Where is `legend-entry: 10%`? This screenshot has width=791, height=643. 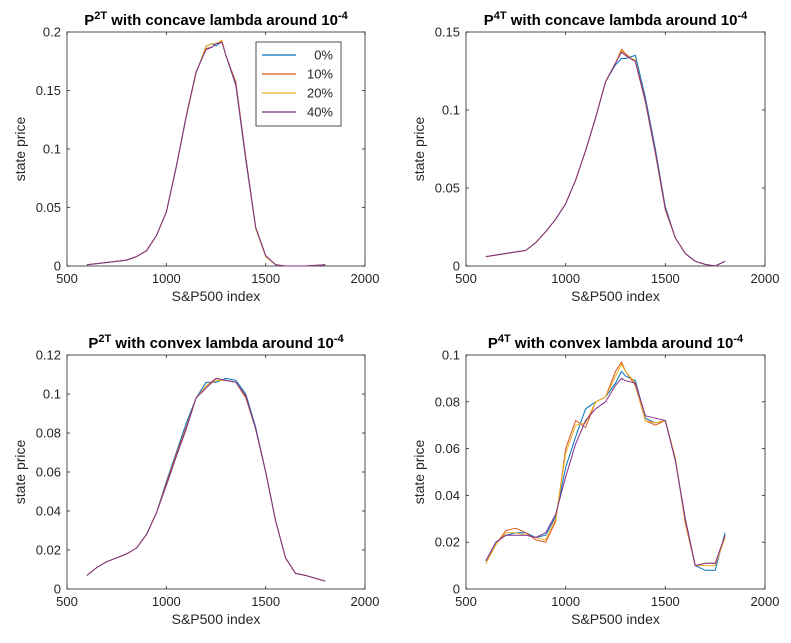
legend-entry: 10% is located at coordinates (320, 74).